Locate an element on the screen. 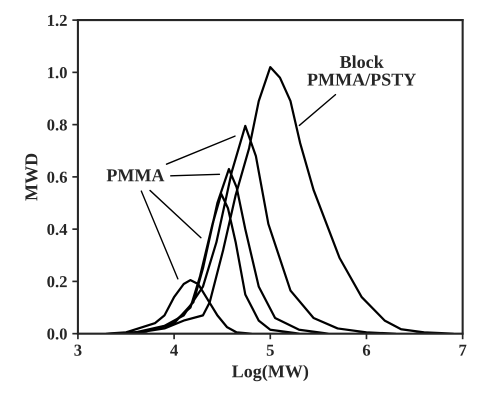  annotation: PMMA is located at coordinates (135, 175).